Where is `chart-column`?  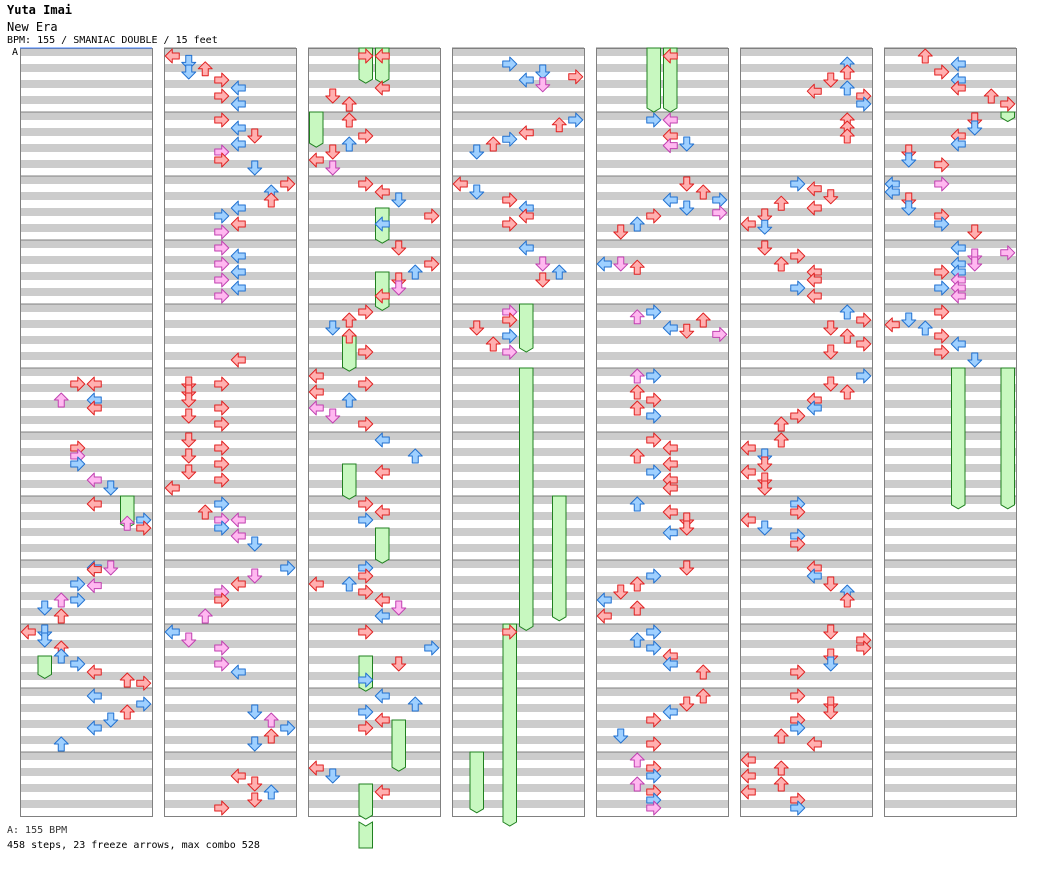
chart-column is located at coordinates (806, 432).